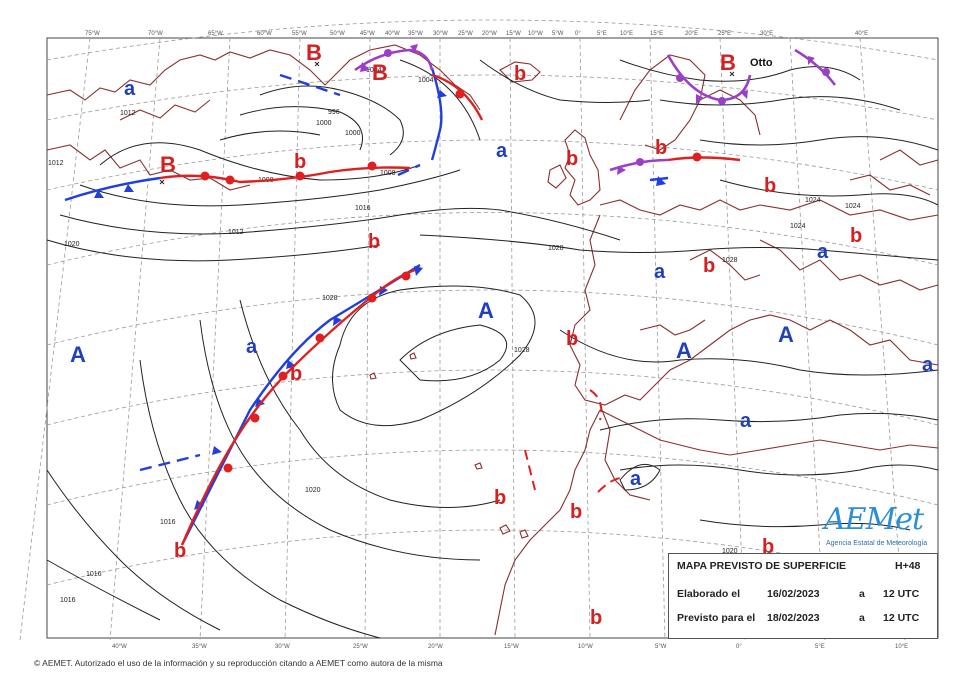 The height and width of the screenshot is (681, 980). What do you see at coordinates (388, 173) in the screenshot?
I see `isobar-label: 1008` at bounding box center [388, 173].